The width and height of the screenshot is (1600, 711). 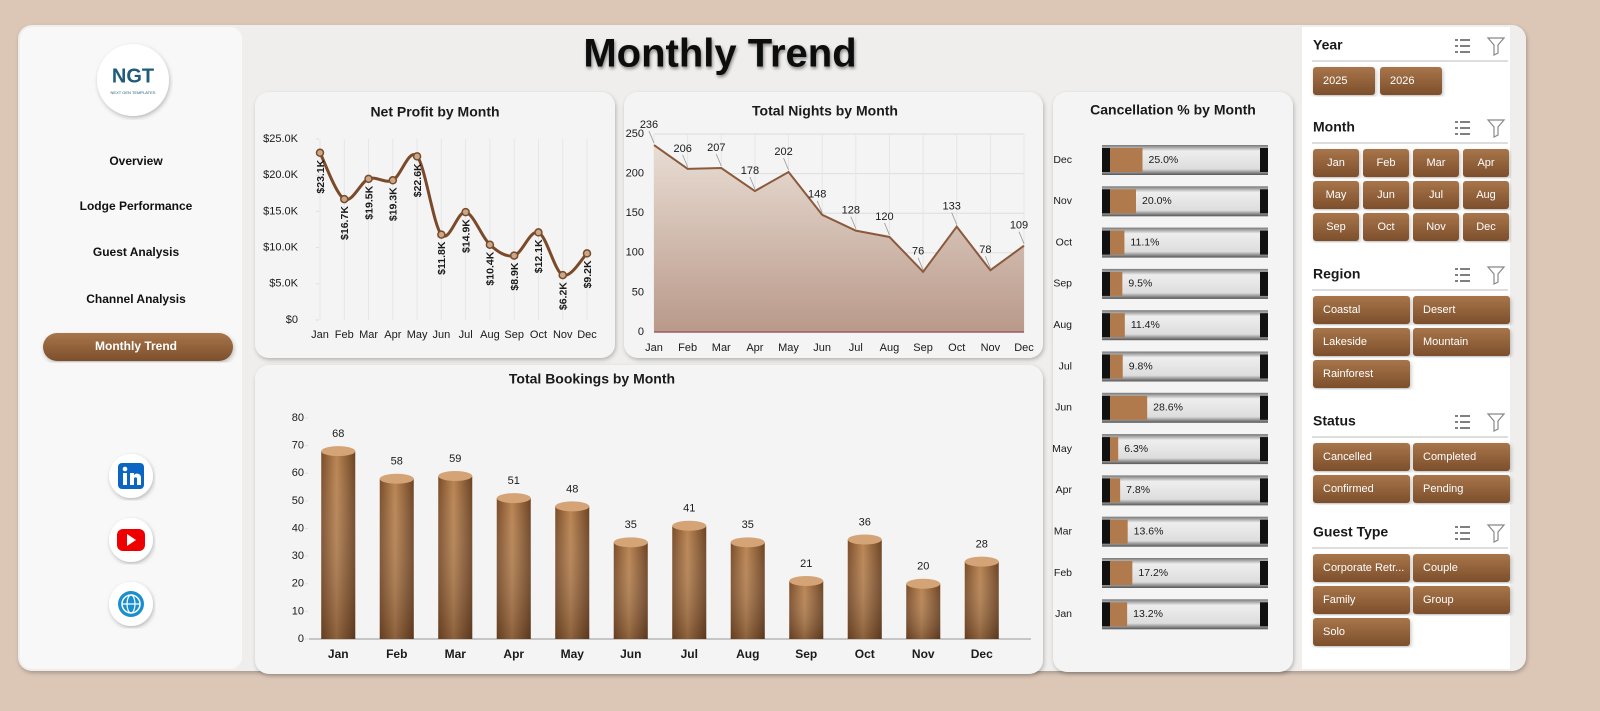 I want to click on data-label: 41, so click(x=689, y=509).